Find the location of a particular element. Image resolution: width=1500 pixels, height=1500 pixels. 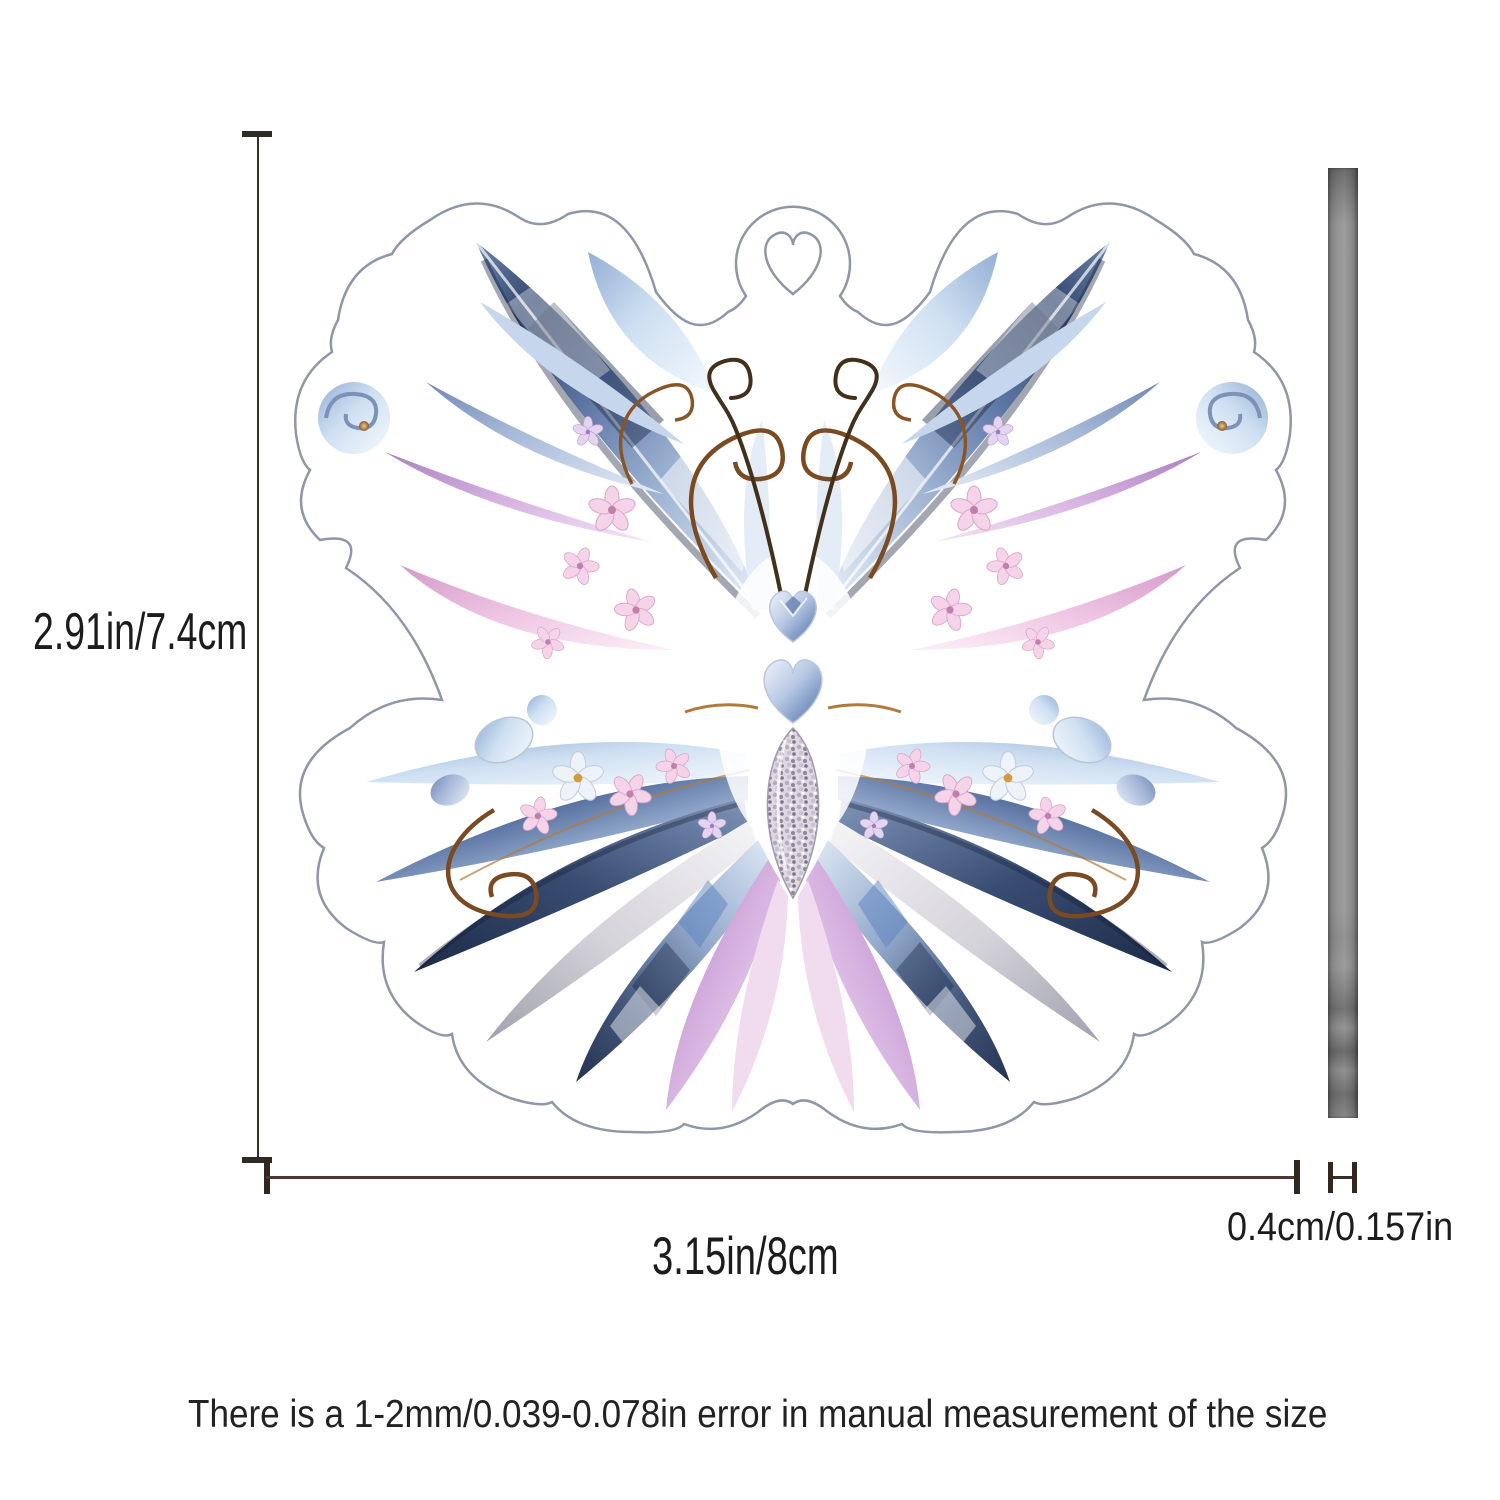

thickness-dim-left-cap is located at coordinates (1330, 1177).